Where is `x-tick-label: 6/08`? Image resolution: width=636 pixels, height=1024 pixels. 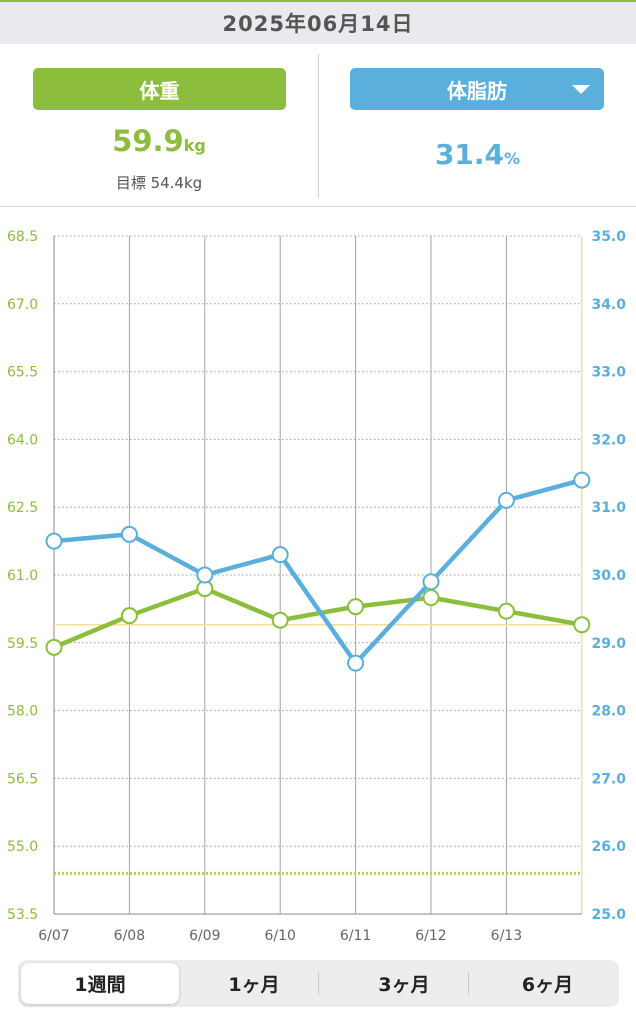 x-tick-label: 6/08 is located at coordinates (129, 936).